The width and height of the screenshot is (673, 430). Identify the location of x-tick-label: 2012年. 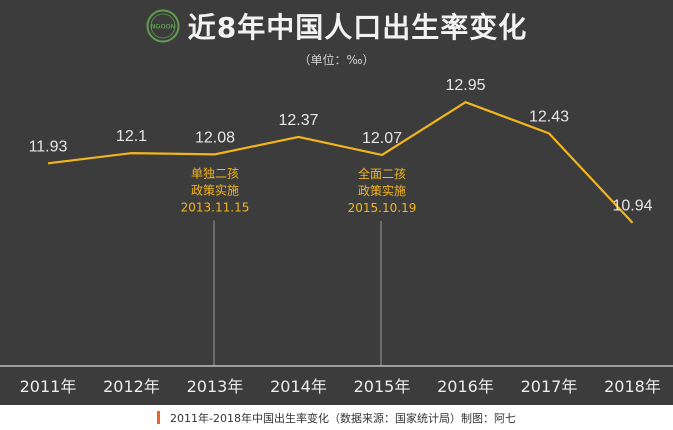
(131, 386).